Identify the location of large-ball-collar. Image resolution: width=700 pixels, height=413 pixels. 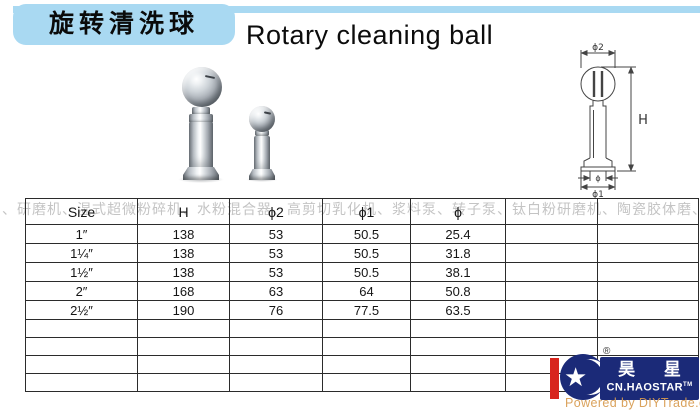
(201, 118).